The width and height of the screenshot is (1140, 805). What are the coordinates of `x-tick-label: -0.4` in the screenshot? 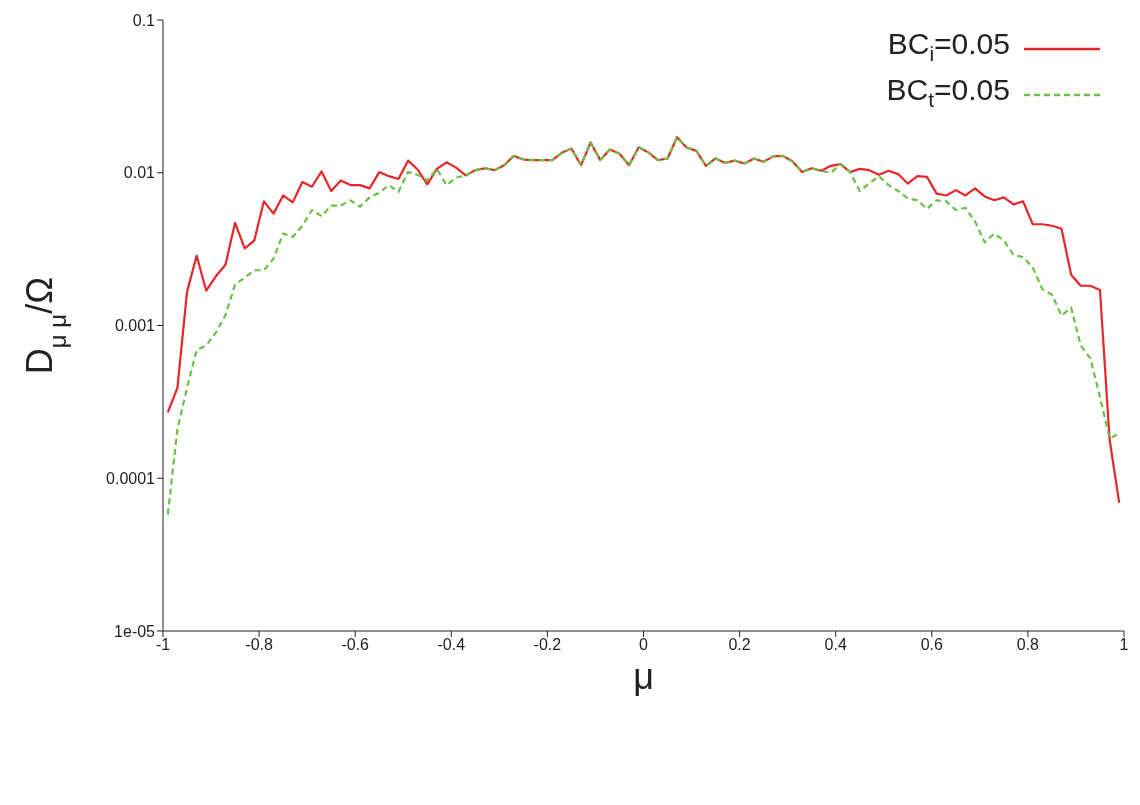 It's located at (451, 645).